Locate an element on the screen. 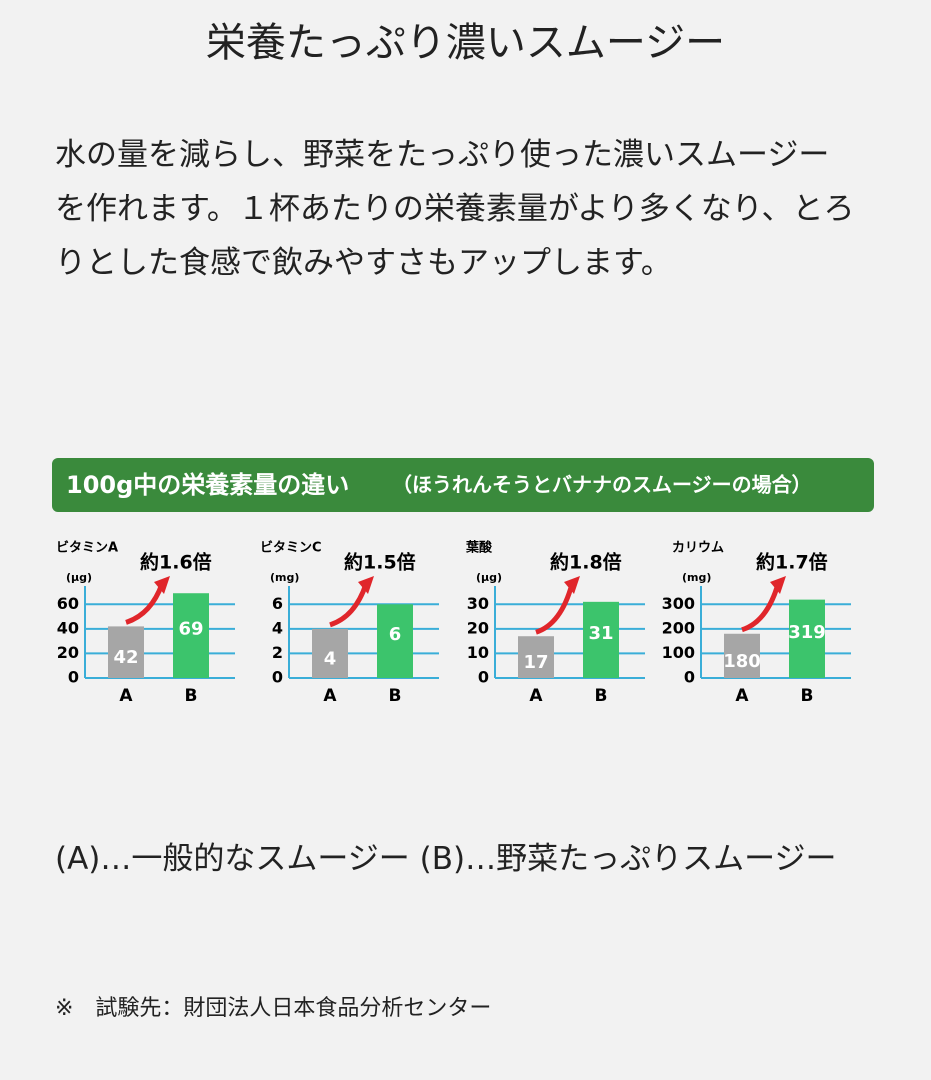  value-label: 69 is located at coordinates (190, 629).